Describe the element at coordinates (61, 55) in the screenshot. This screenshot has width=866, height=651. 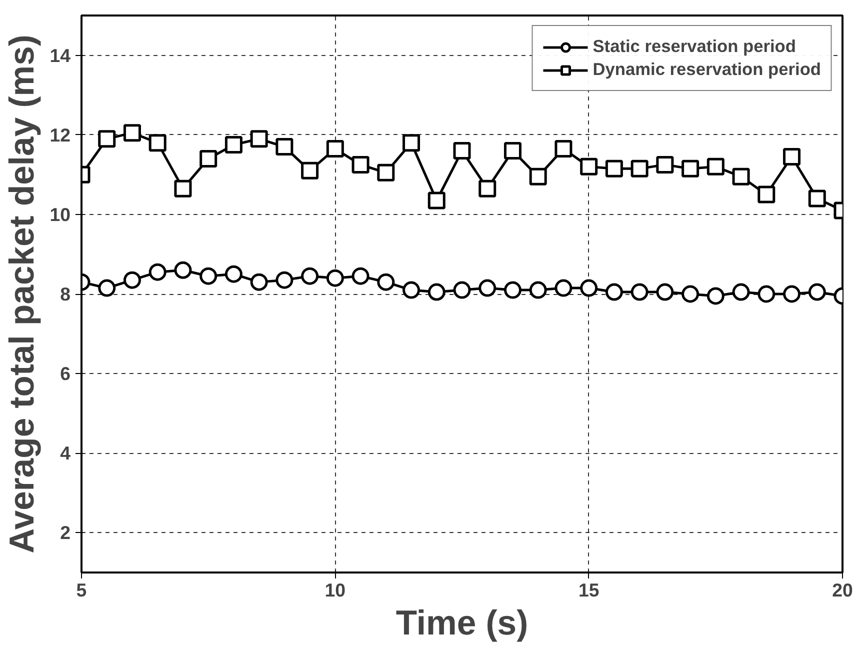
I see `y-tick-label: 14` at that location.